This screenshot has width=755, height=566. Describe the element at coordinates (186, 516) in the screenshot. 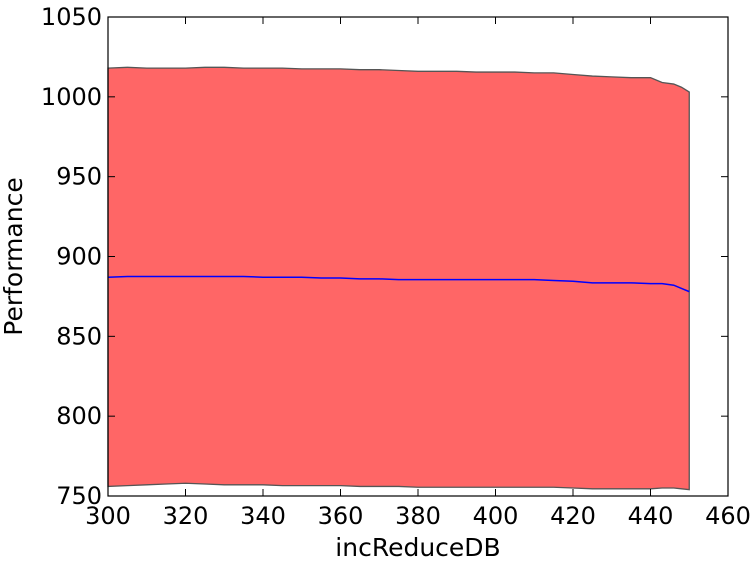

I see `x-tick-label-1: 320` at that location.